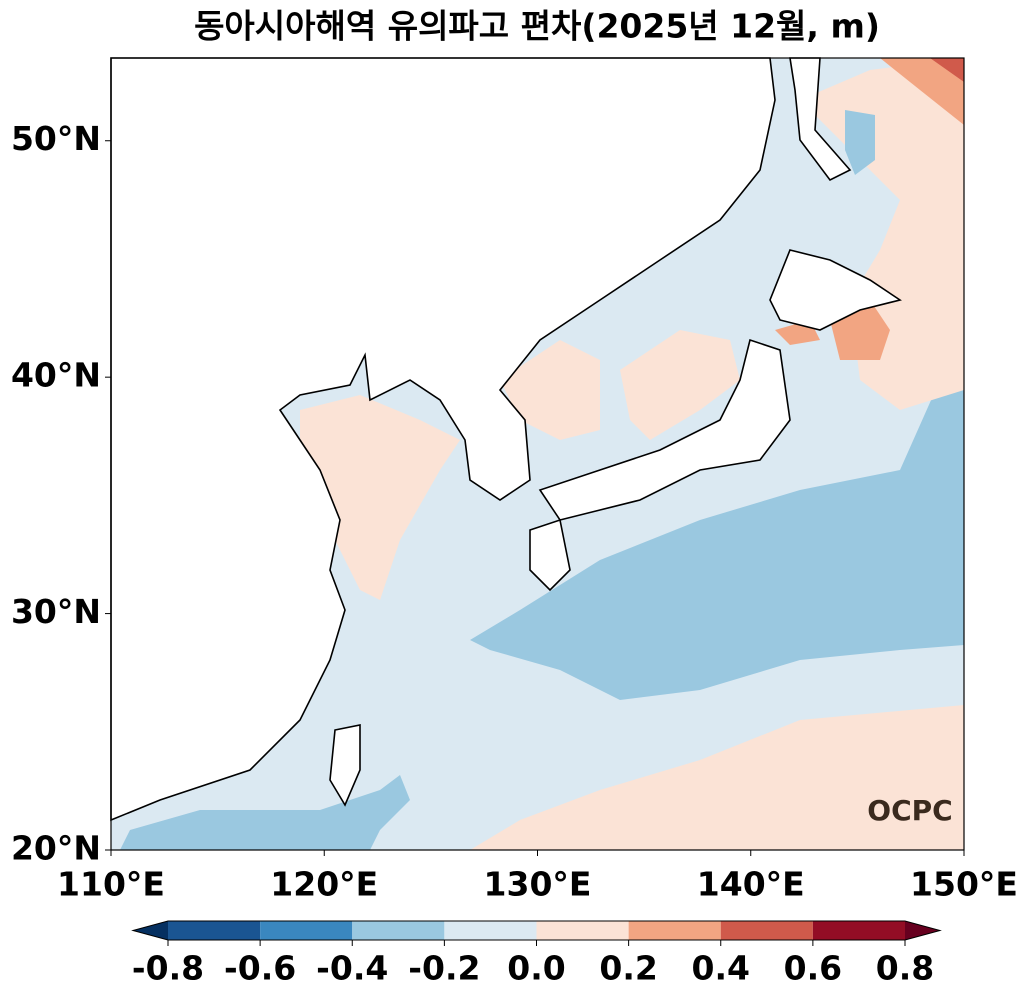 Image resolution: width=1025 pixels, height=1001 pixels. What do you see at coordinates (260, 968) in the screenshot?
I see `colorbar-tick-label: -0.6` at bounding box center [260, 968].